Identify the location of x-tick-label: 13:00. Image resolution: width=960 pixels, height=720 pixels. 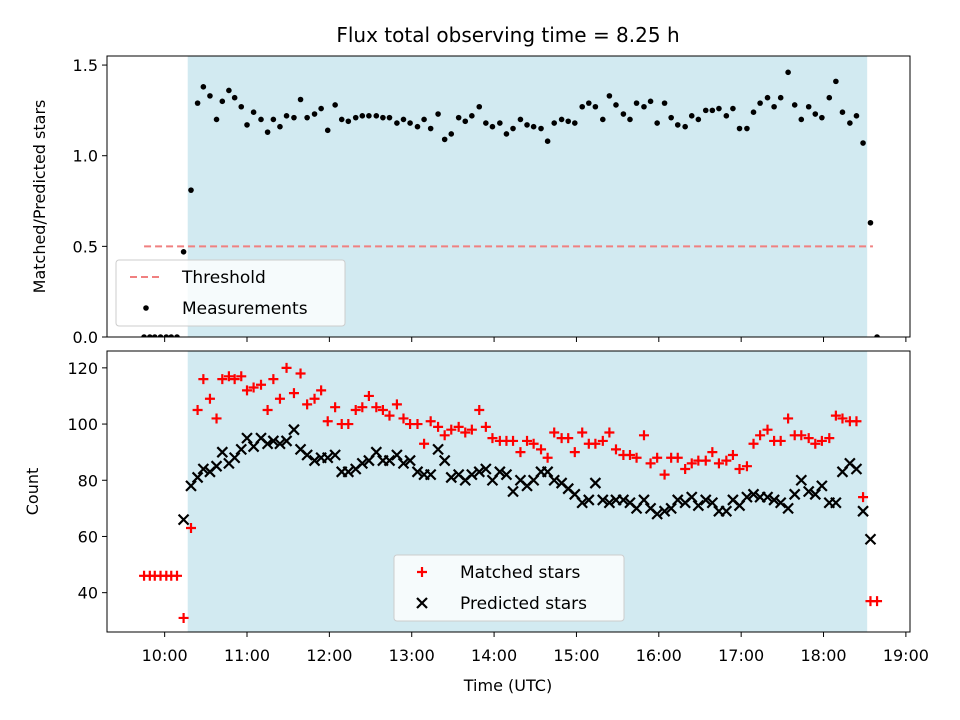
(412, 655).